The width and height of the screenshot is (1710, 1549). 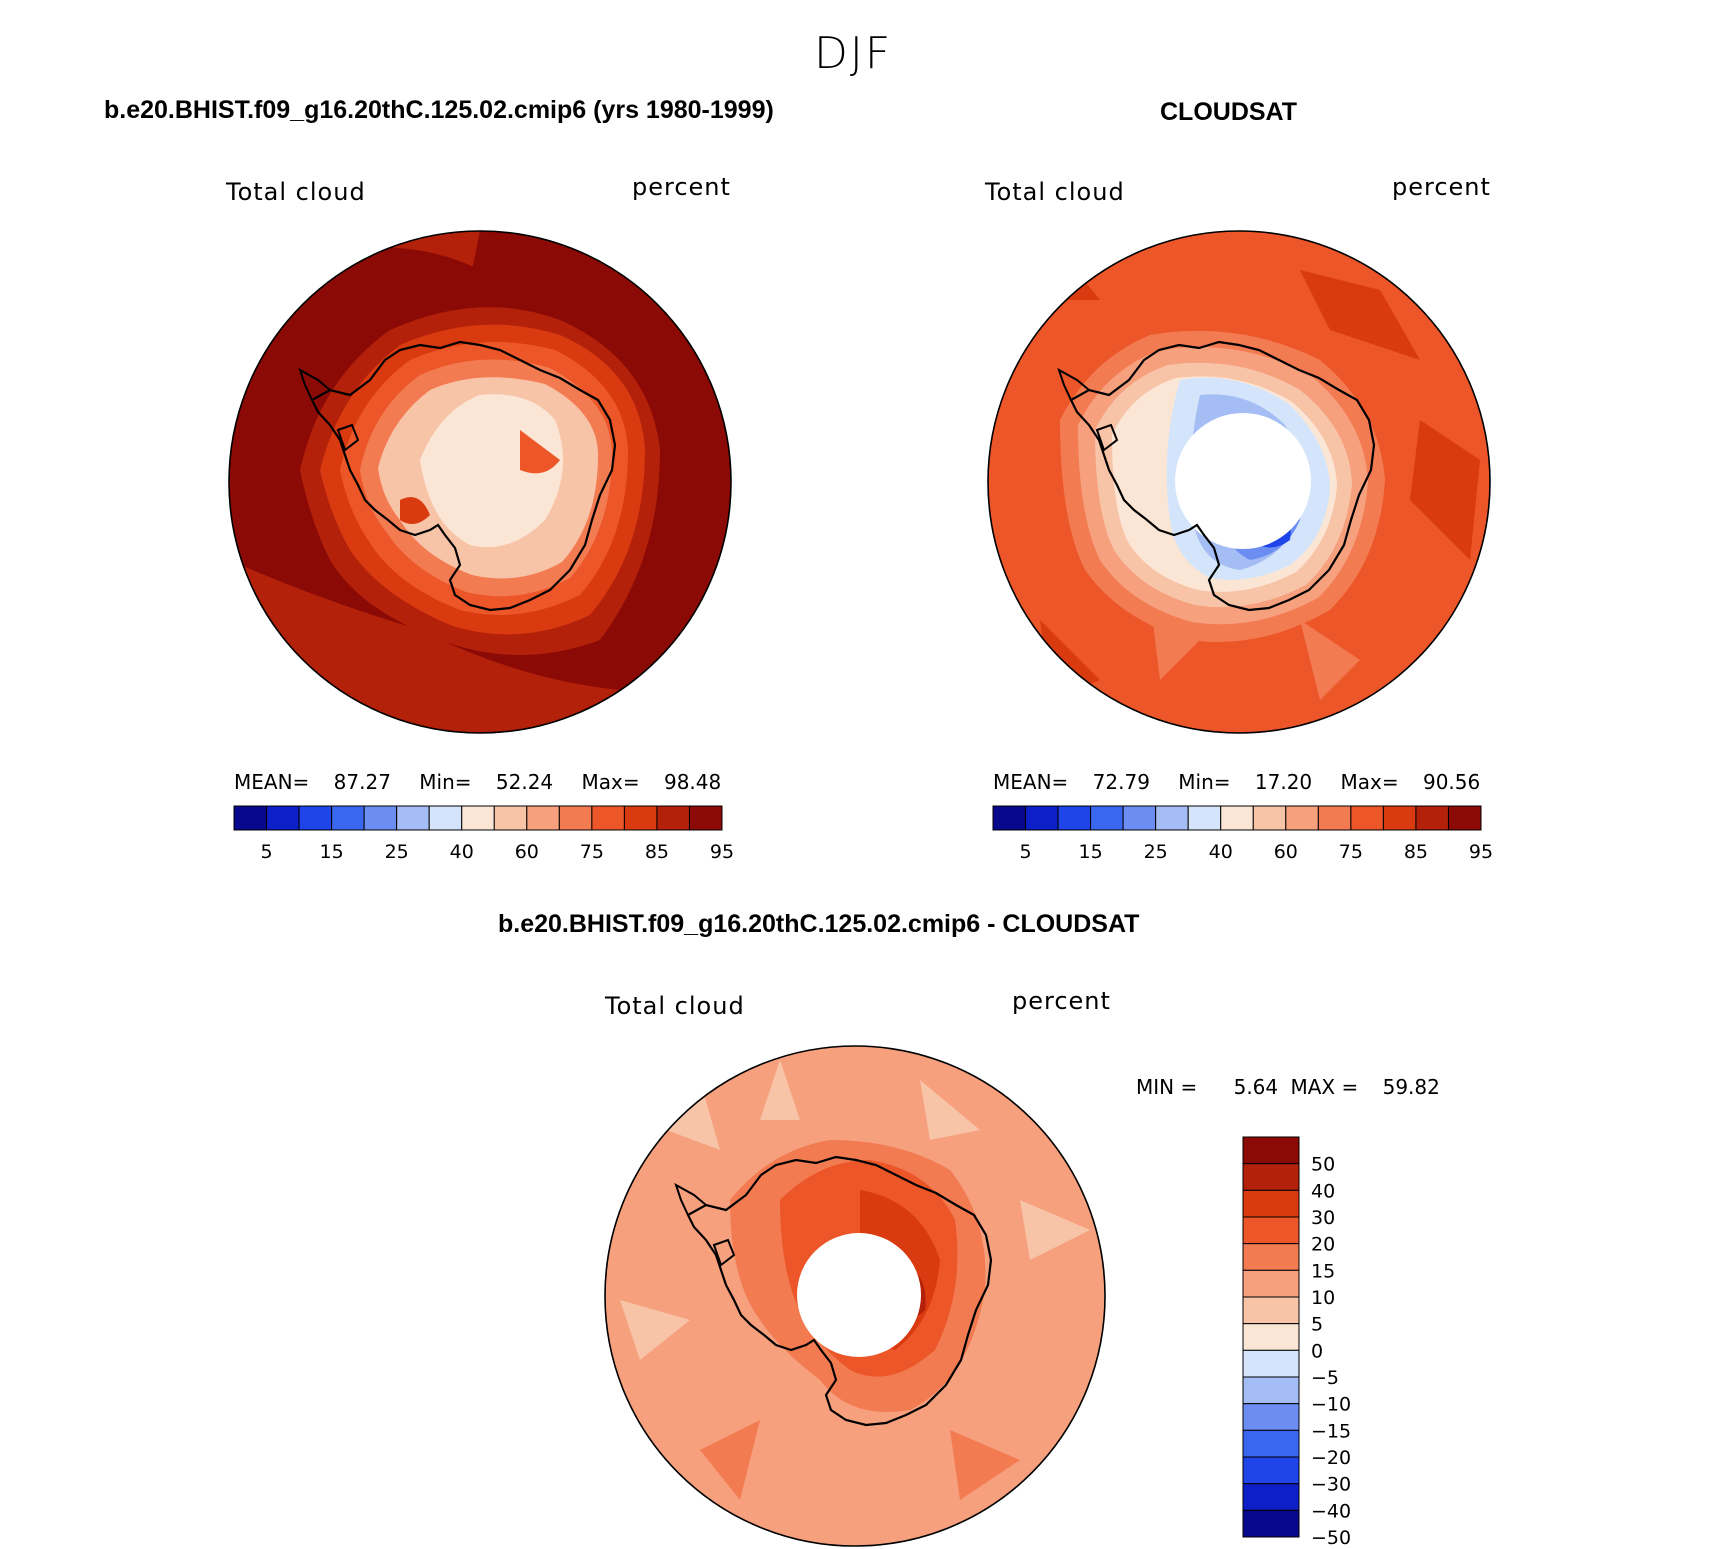 I want to click on panel-1-field-label: Total cloud, so click(x=296, y=192).